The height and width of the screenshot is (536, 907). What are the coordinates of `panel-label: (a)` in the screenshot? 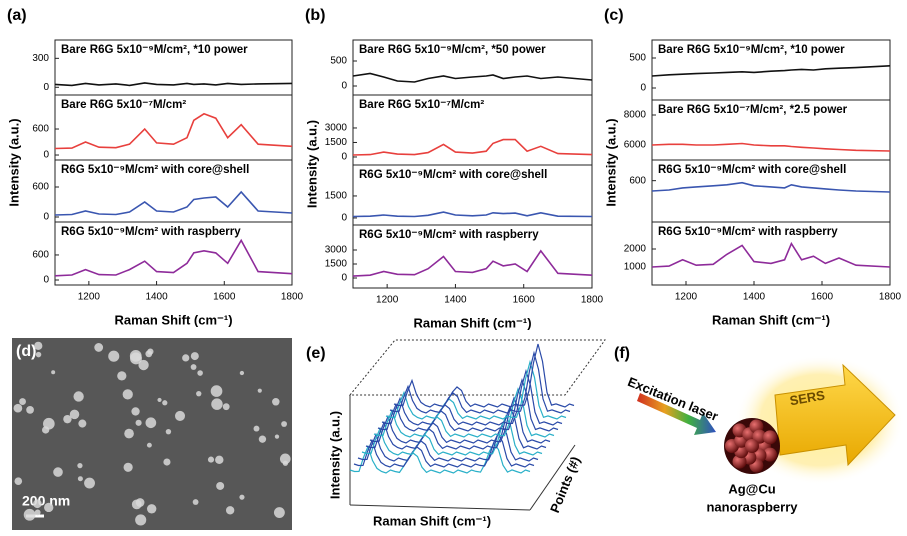 It's located at (17, 15).